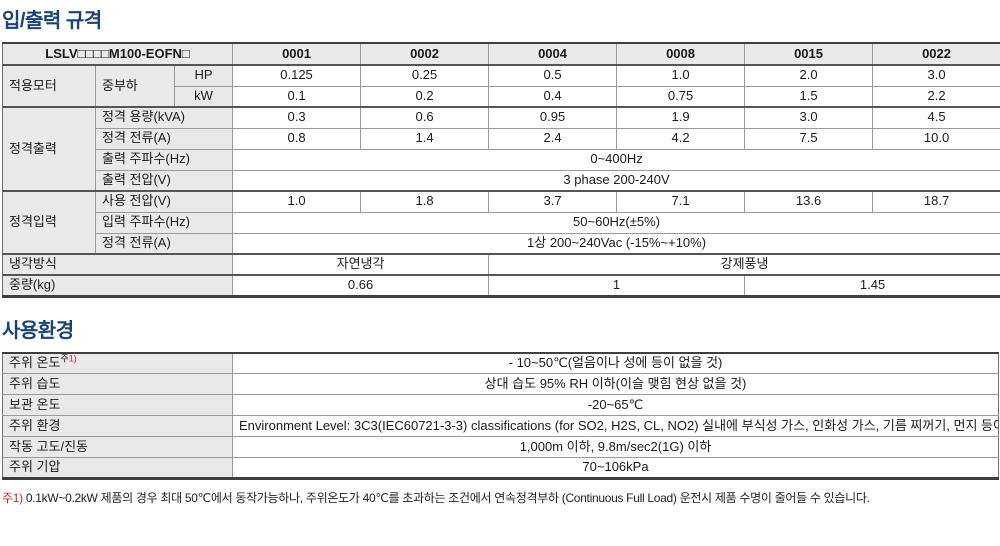  Describe the element at coordinates (361, 285) in the screenshot. I see `weight-value: 0.66` at that location.